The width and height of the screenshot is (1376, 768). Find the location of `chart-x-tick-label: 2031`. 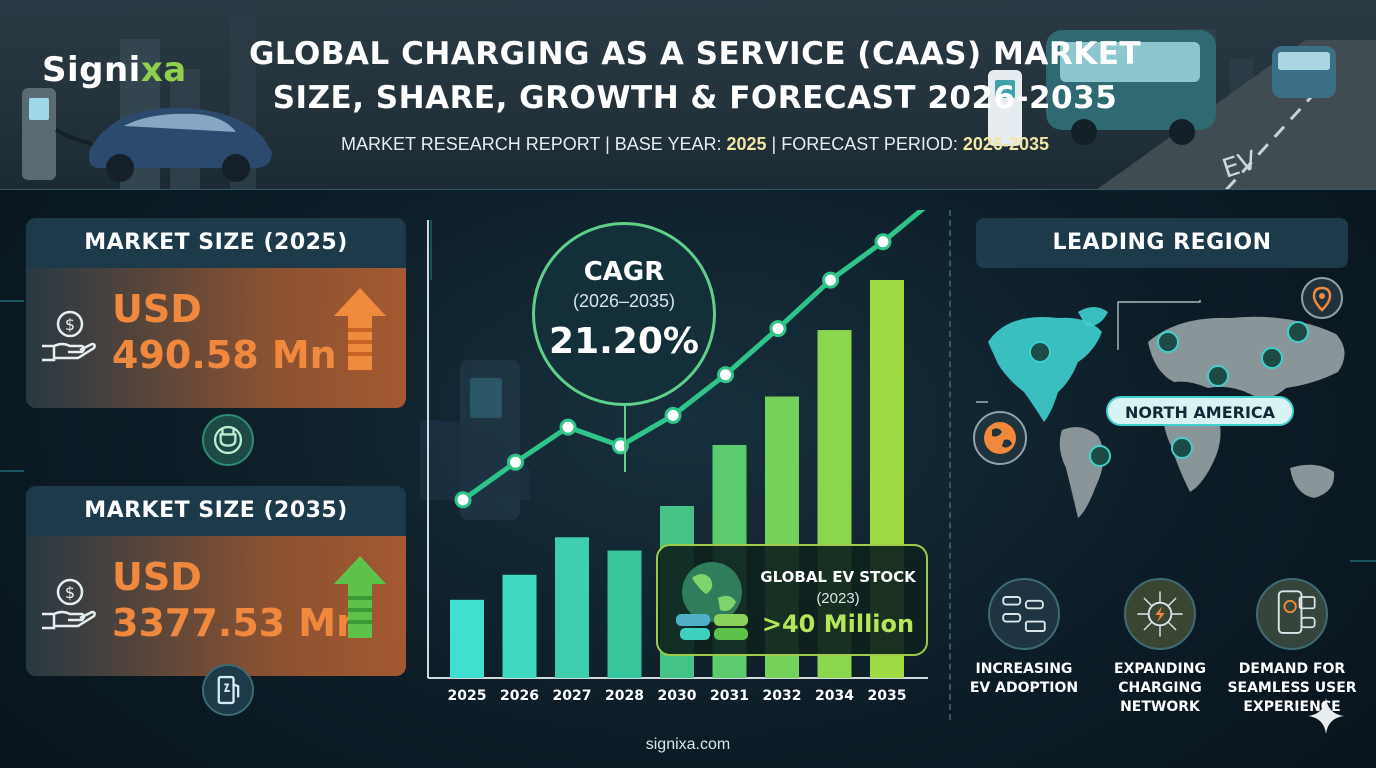

chart-x-tick-label: 2031 is located at coordinates (729, 696).